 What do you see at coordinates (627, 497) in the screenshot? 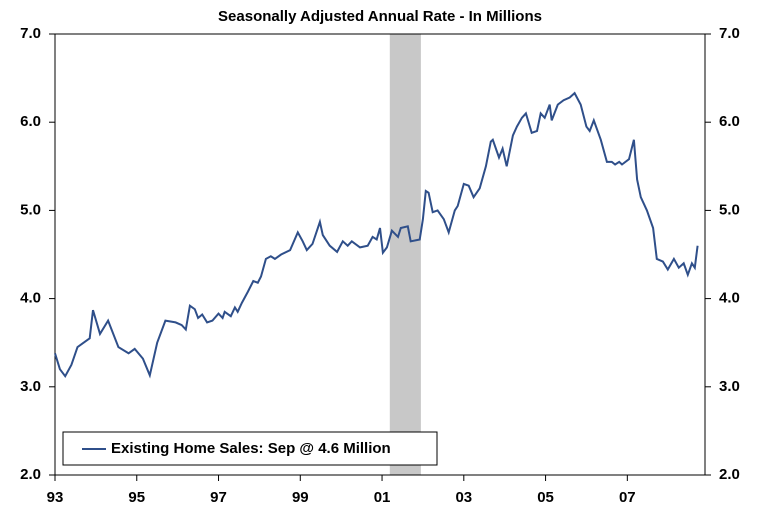
I see `x-tick-label: 07` at bounding box center [627, 497].